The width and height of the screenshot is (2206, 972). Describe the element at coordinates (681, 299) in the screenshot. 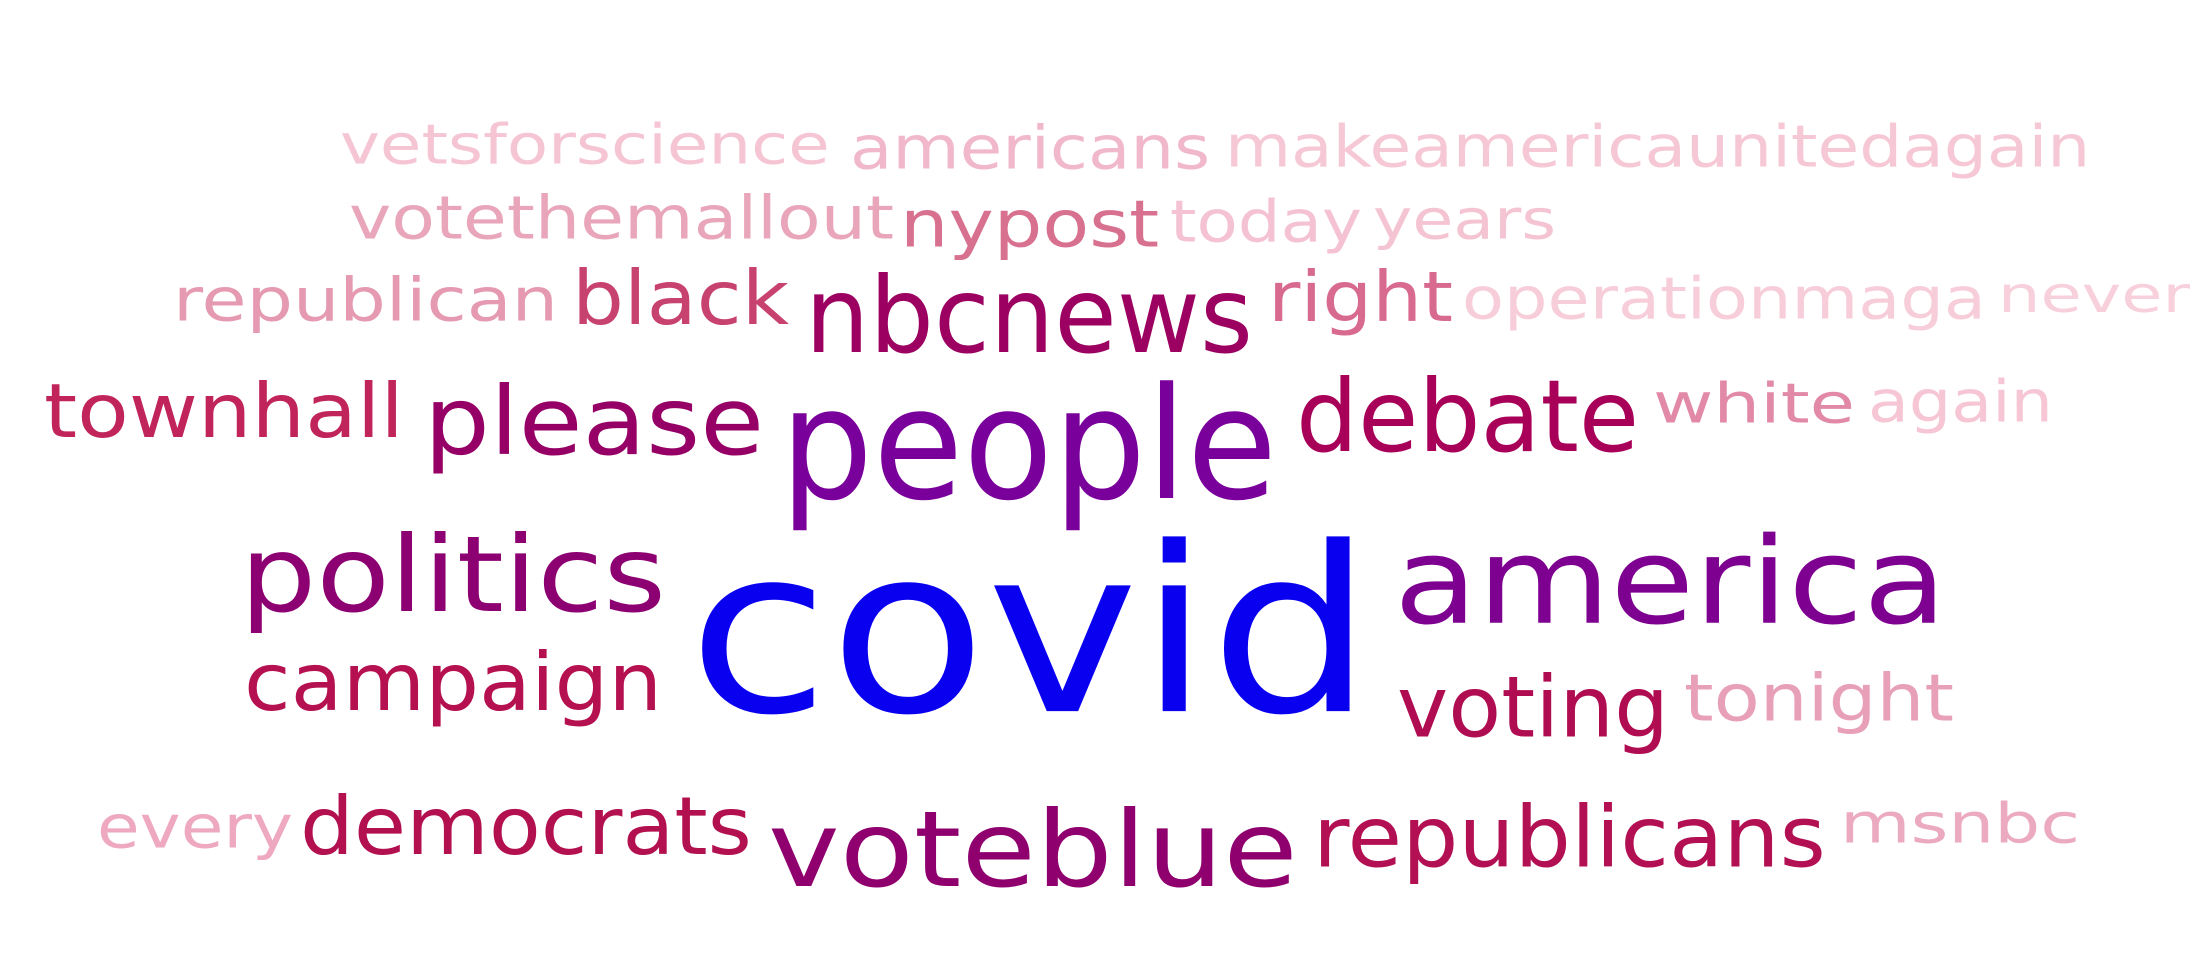

I see `word-black: black` at that location.